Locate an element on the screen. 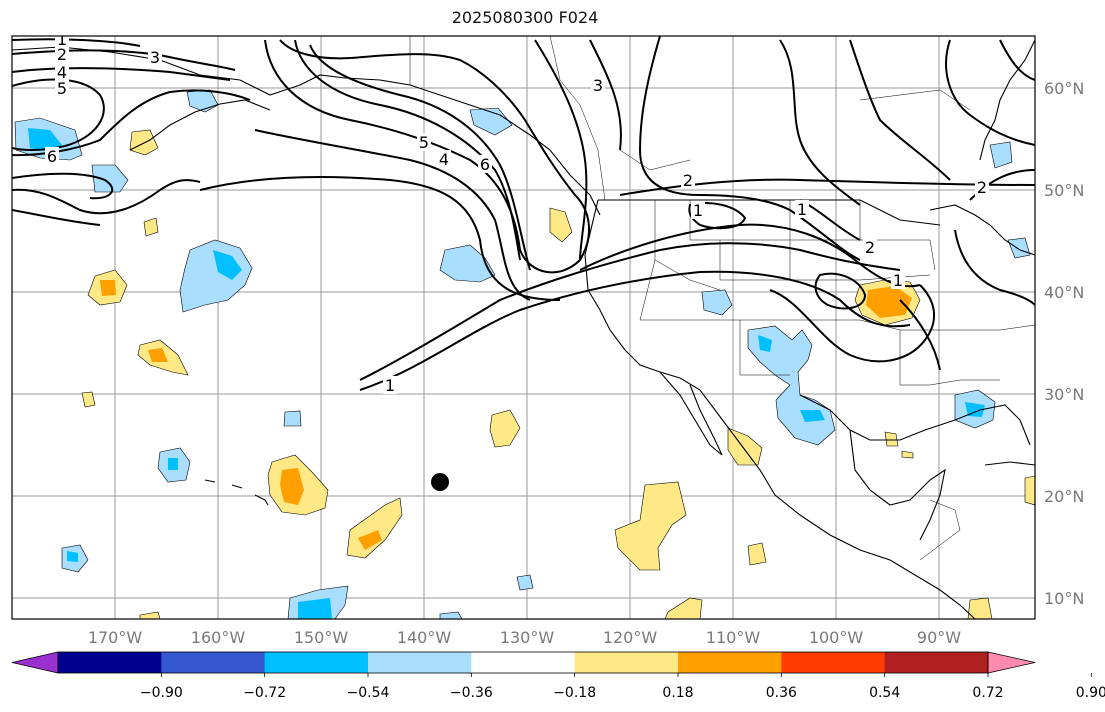 Image resolution: width=1105 pixels, height=712 pixels. colorbar-tick-label: 0.18 is located at coordinates (677, 693).